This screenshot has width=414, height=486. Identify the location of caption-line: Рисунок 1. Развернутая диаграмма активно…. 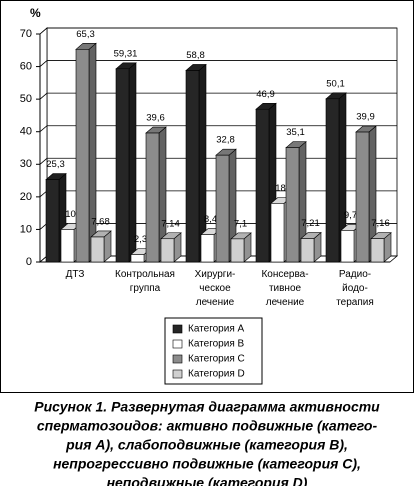
(207, 407).